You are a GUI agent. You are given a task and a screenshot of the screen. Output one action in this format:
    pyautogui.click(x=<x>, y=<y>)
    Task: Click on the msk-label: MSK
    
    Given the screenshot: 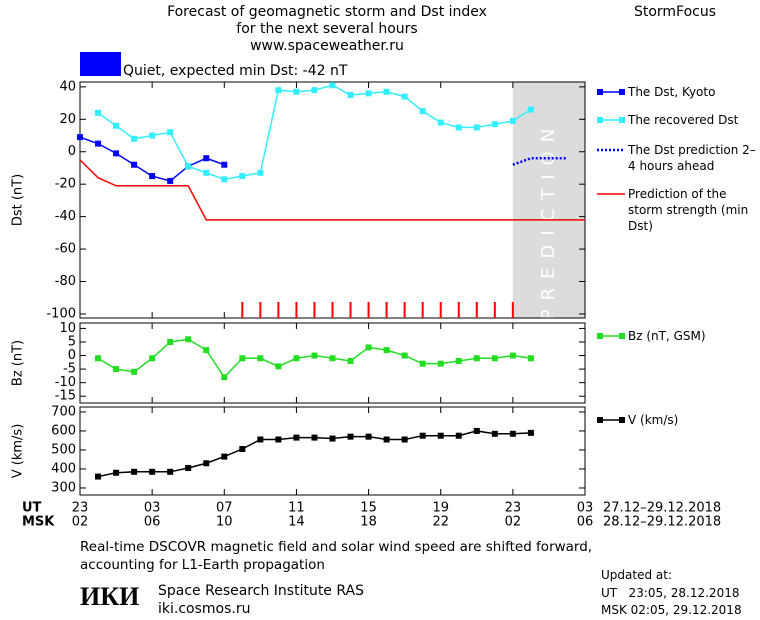 What is the action you would take?
    pyautogui.click(x=38, y=522)
    